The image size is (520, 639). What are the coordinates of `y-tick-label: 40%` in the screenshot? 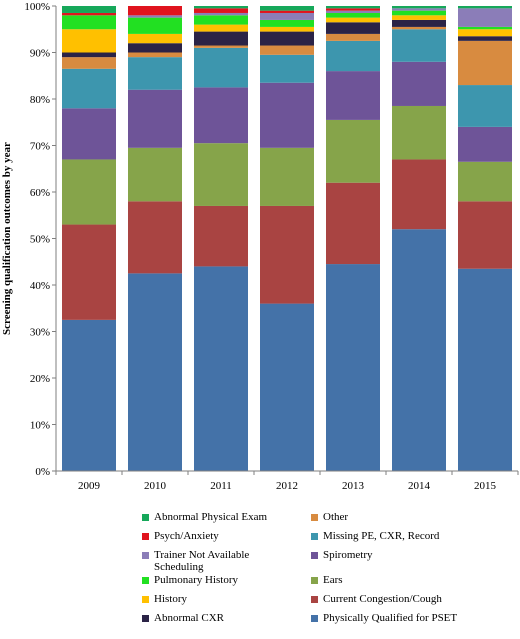 It's located at (40, 286).